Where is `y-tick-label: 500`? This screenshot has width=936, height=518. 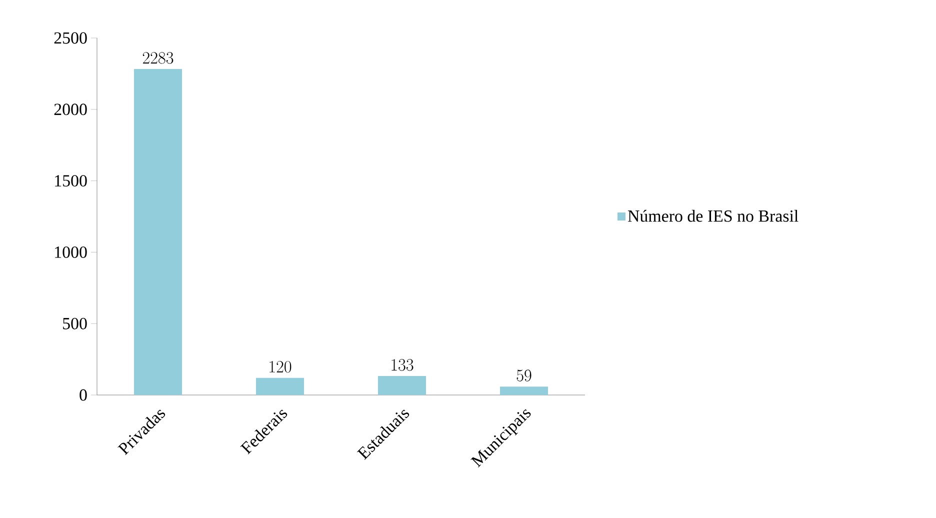 y-tick-label: 500 is located at coordinates (75, 324).